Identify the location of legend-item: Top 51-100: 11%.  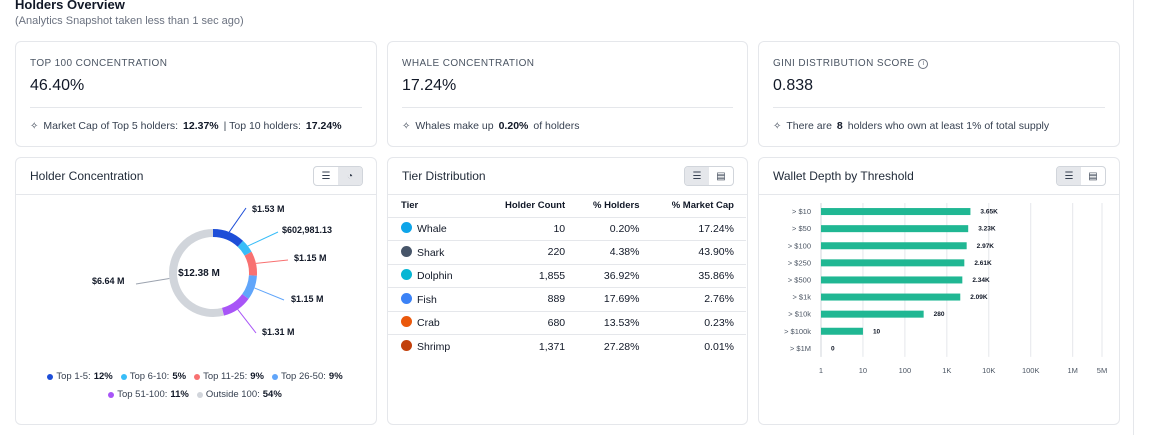
(148, 394).